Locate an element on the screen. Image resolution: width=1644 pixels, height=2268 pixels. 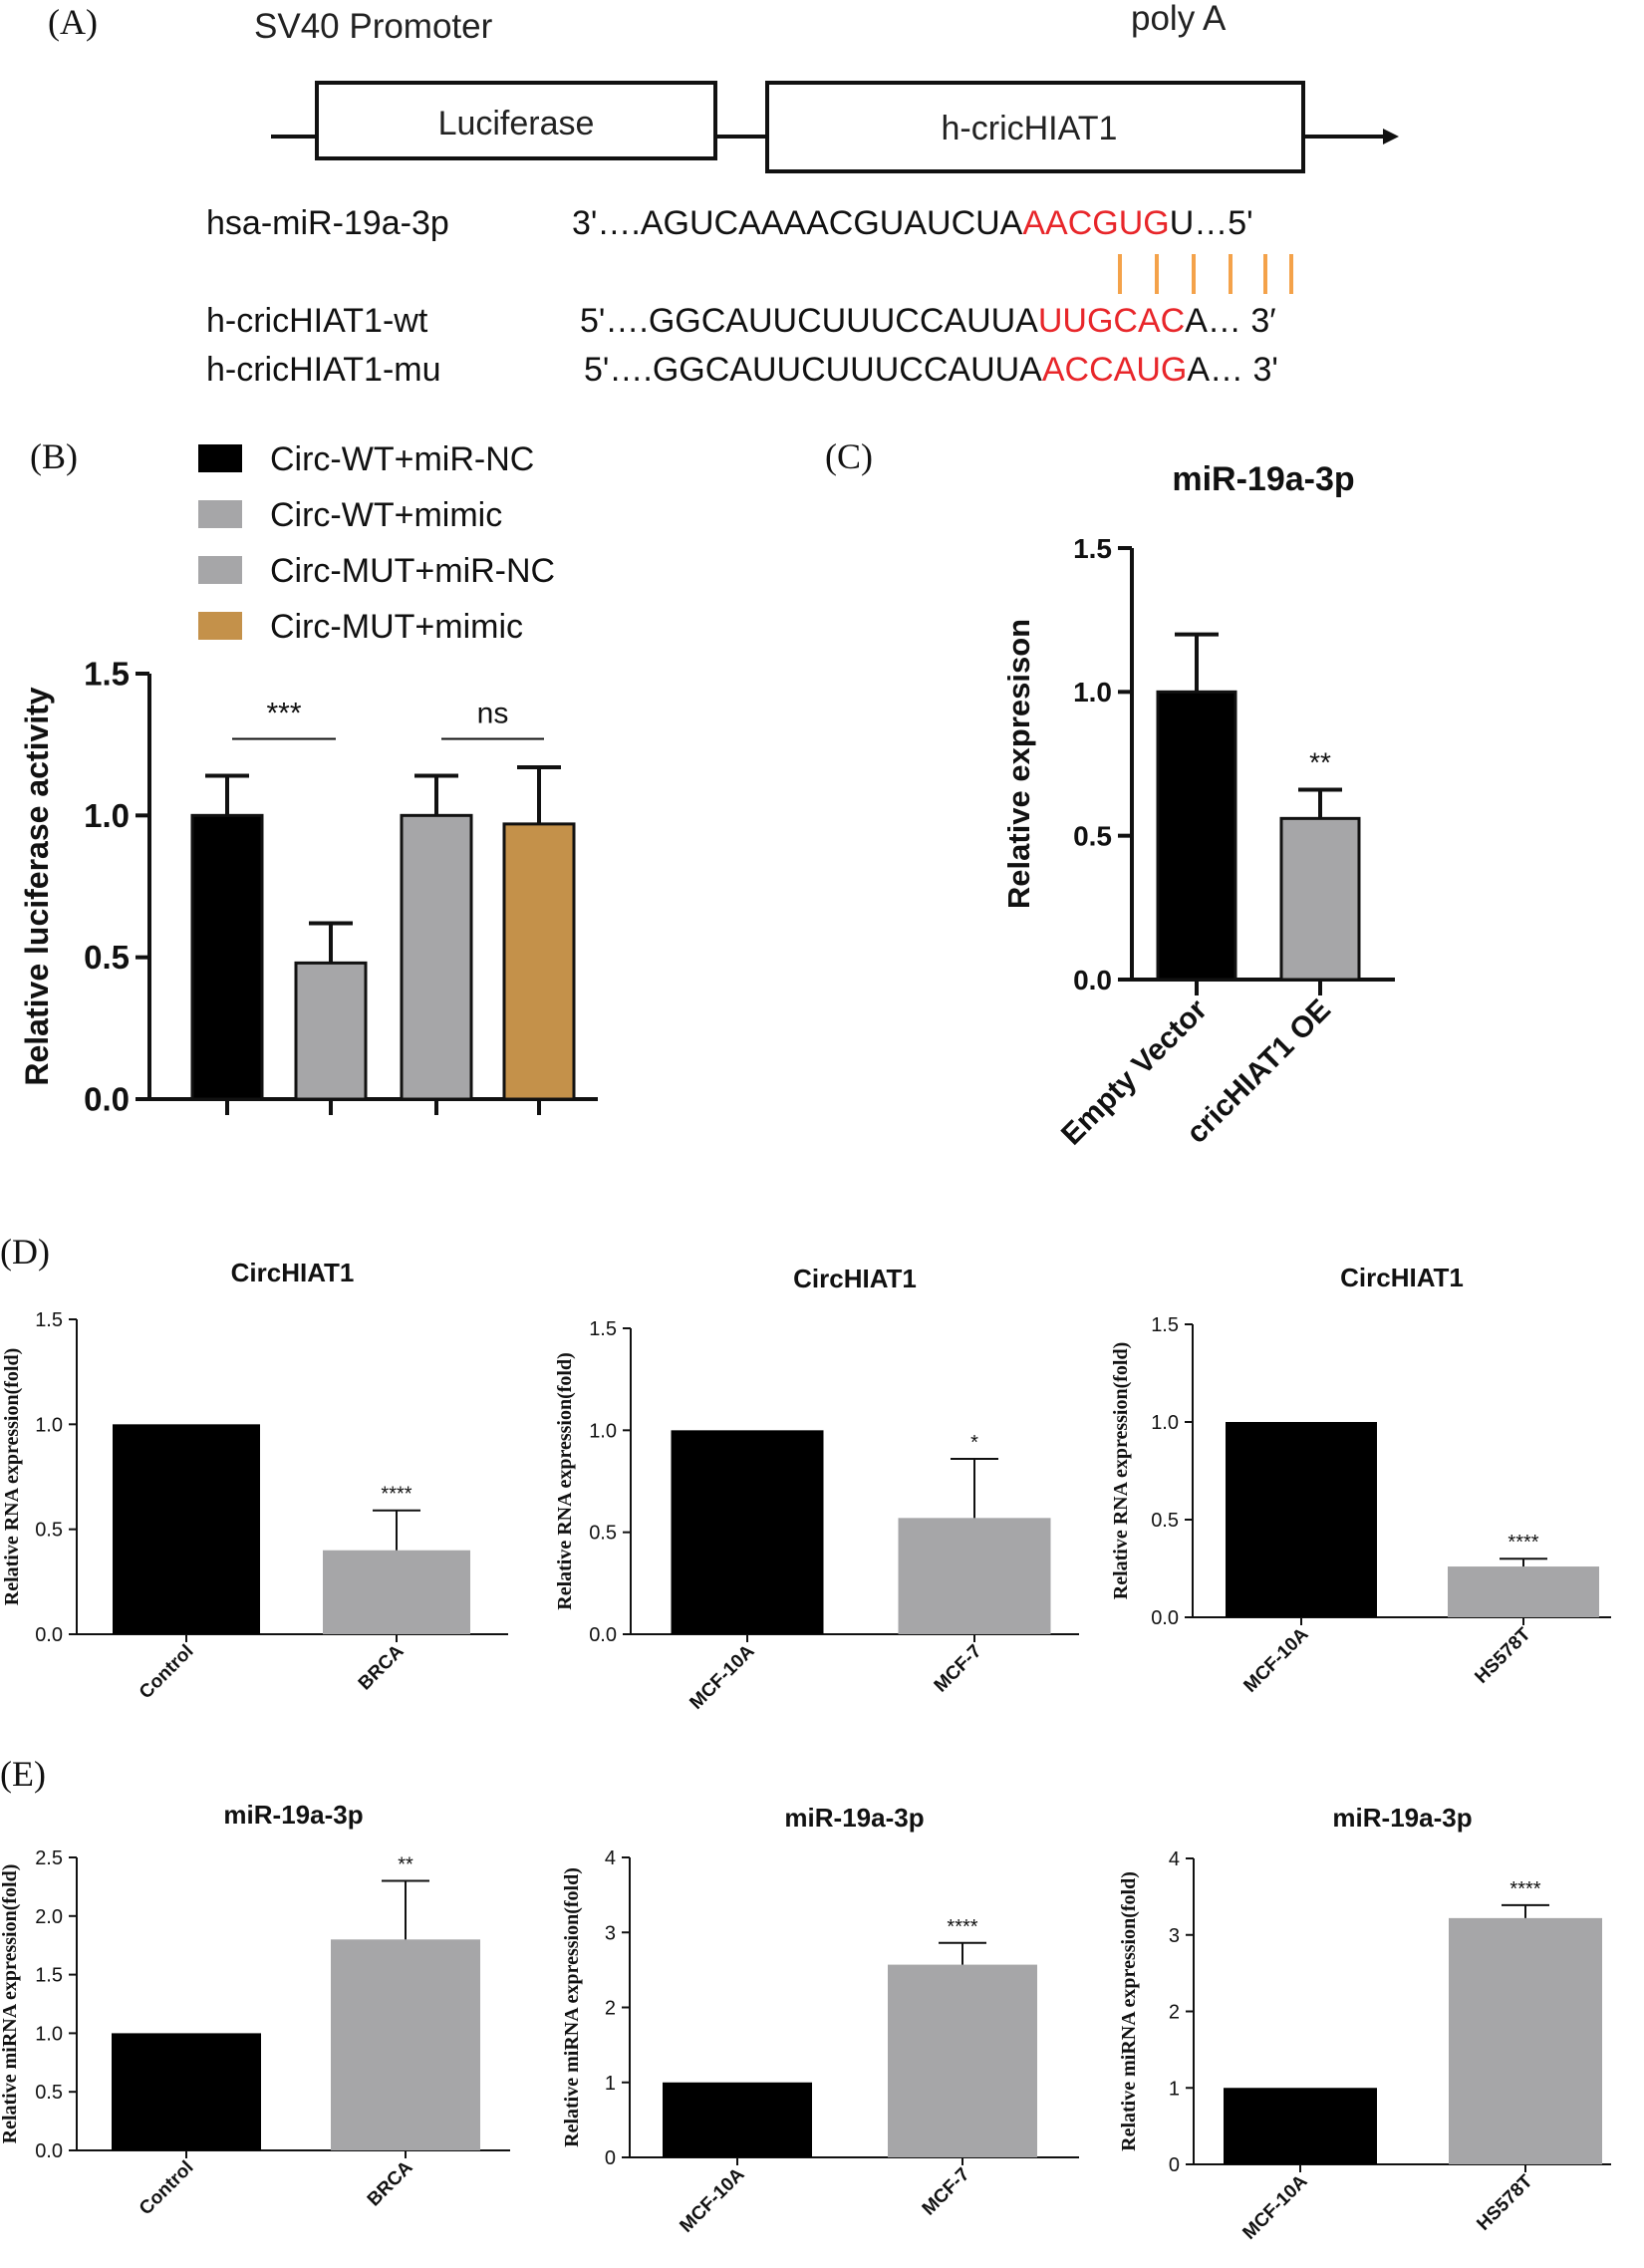
chart-d2-ytick-label-0: 0.0 is located at coordinates (603, 1635).